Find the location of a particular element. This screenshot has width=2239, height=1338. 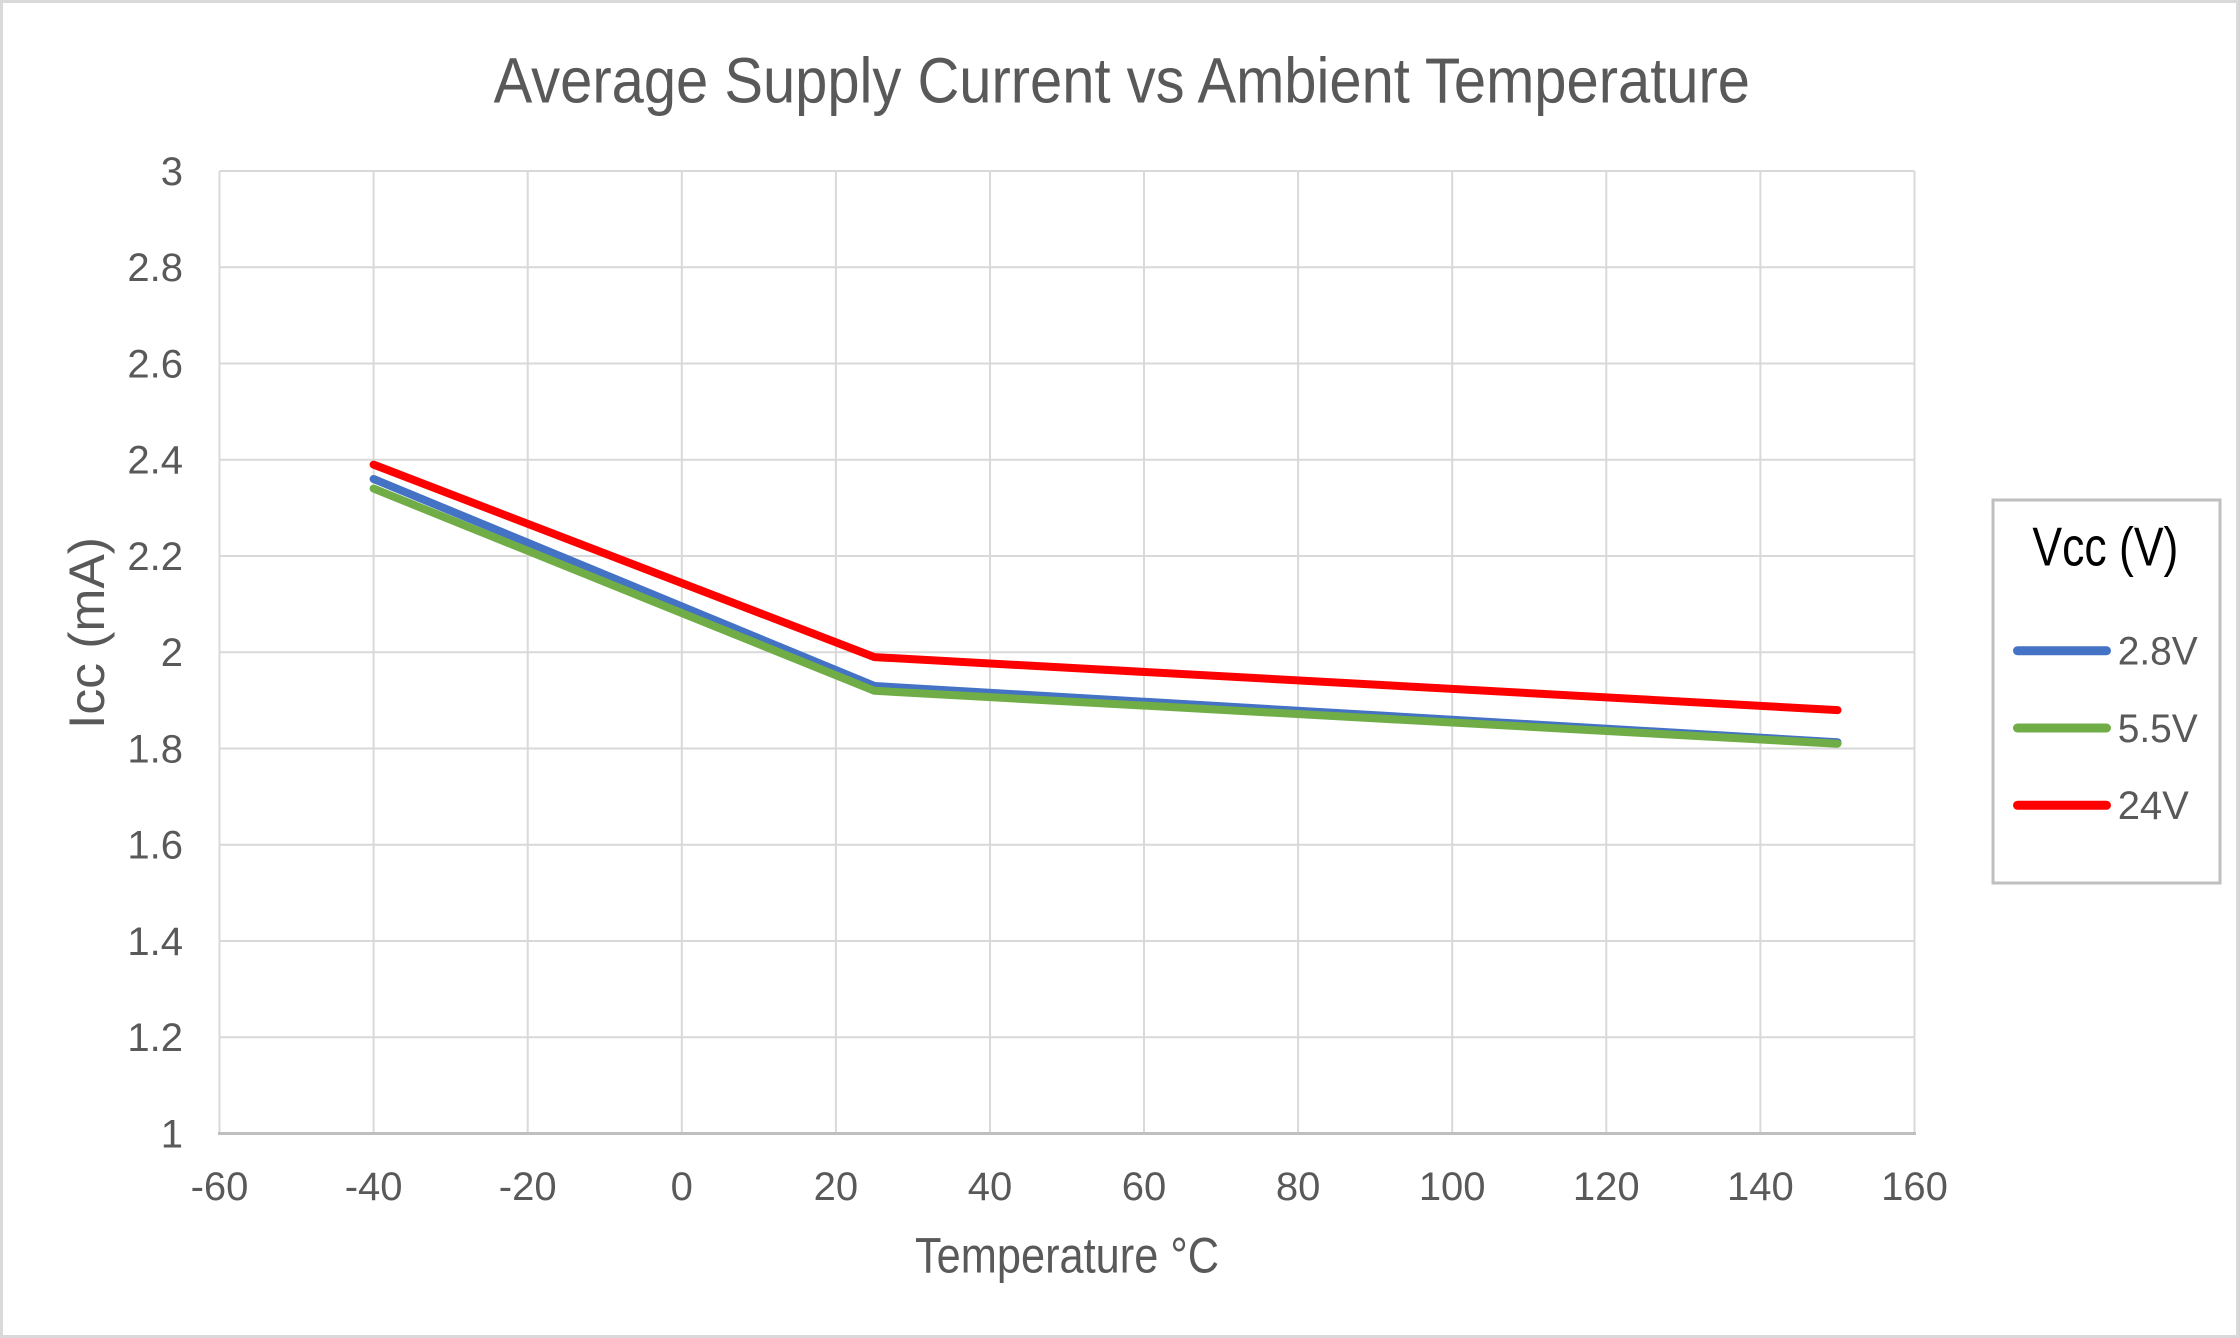

svg-text: Temperature °C is located at coordinates (1067, 1255).